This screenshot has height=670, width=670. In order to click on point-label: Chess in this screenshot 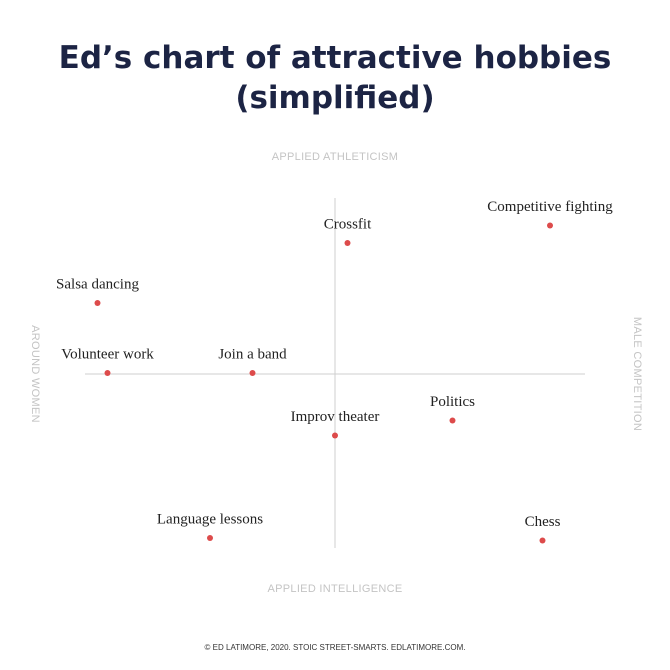, I will do `click(543, 522)`.